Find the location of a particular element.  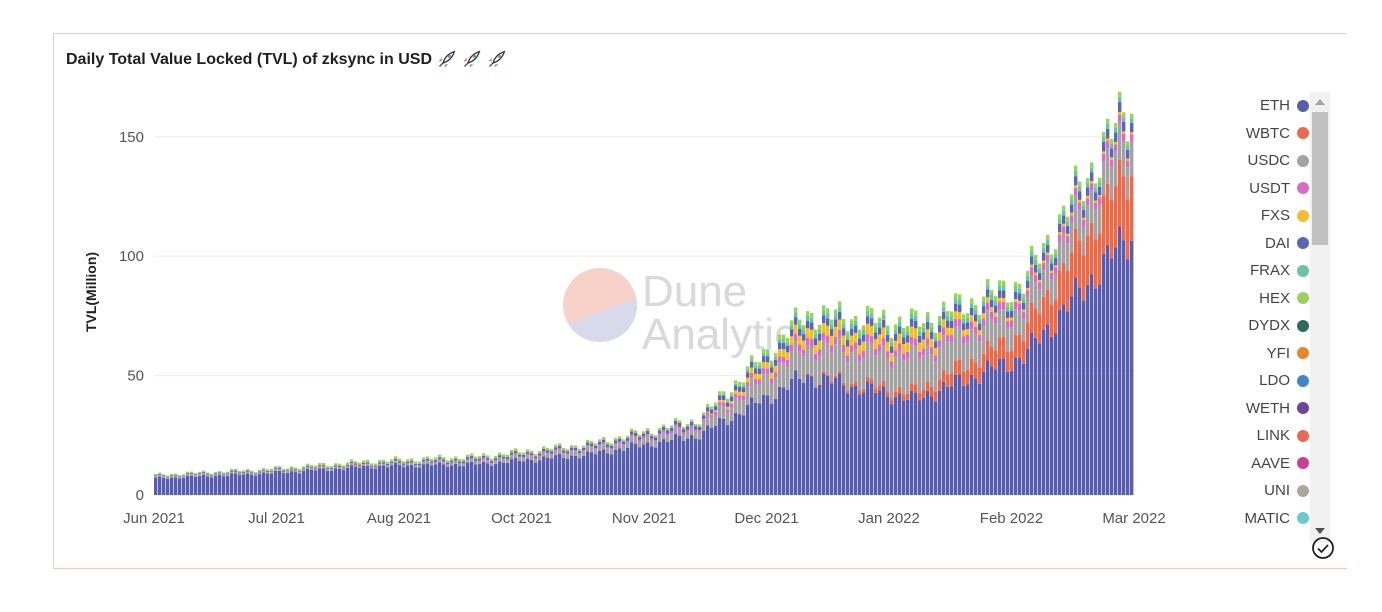

legend-swatch is located at coordinates (1303, 408).